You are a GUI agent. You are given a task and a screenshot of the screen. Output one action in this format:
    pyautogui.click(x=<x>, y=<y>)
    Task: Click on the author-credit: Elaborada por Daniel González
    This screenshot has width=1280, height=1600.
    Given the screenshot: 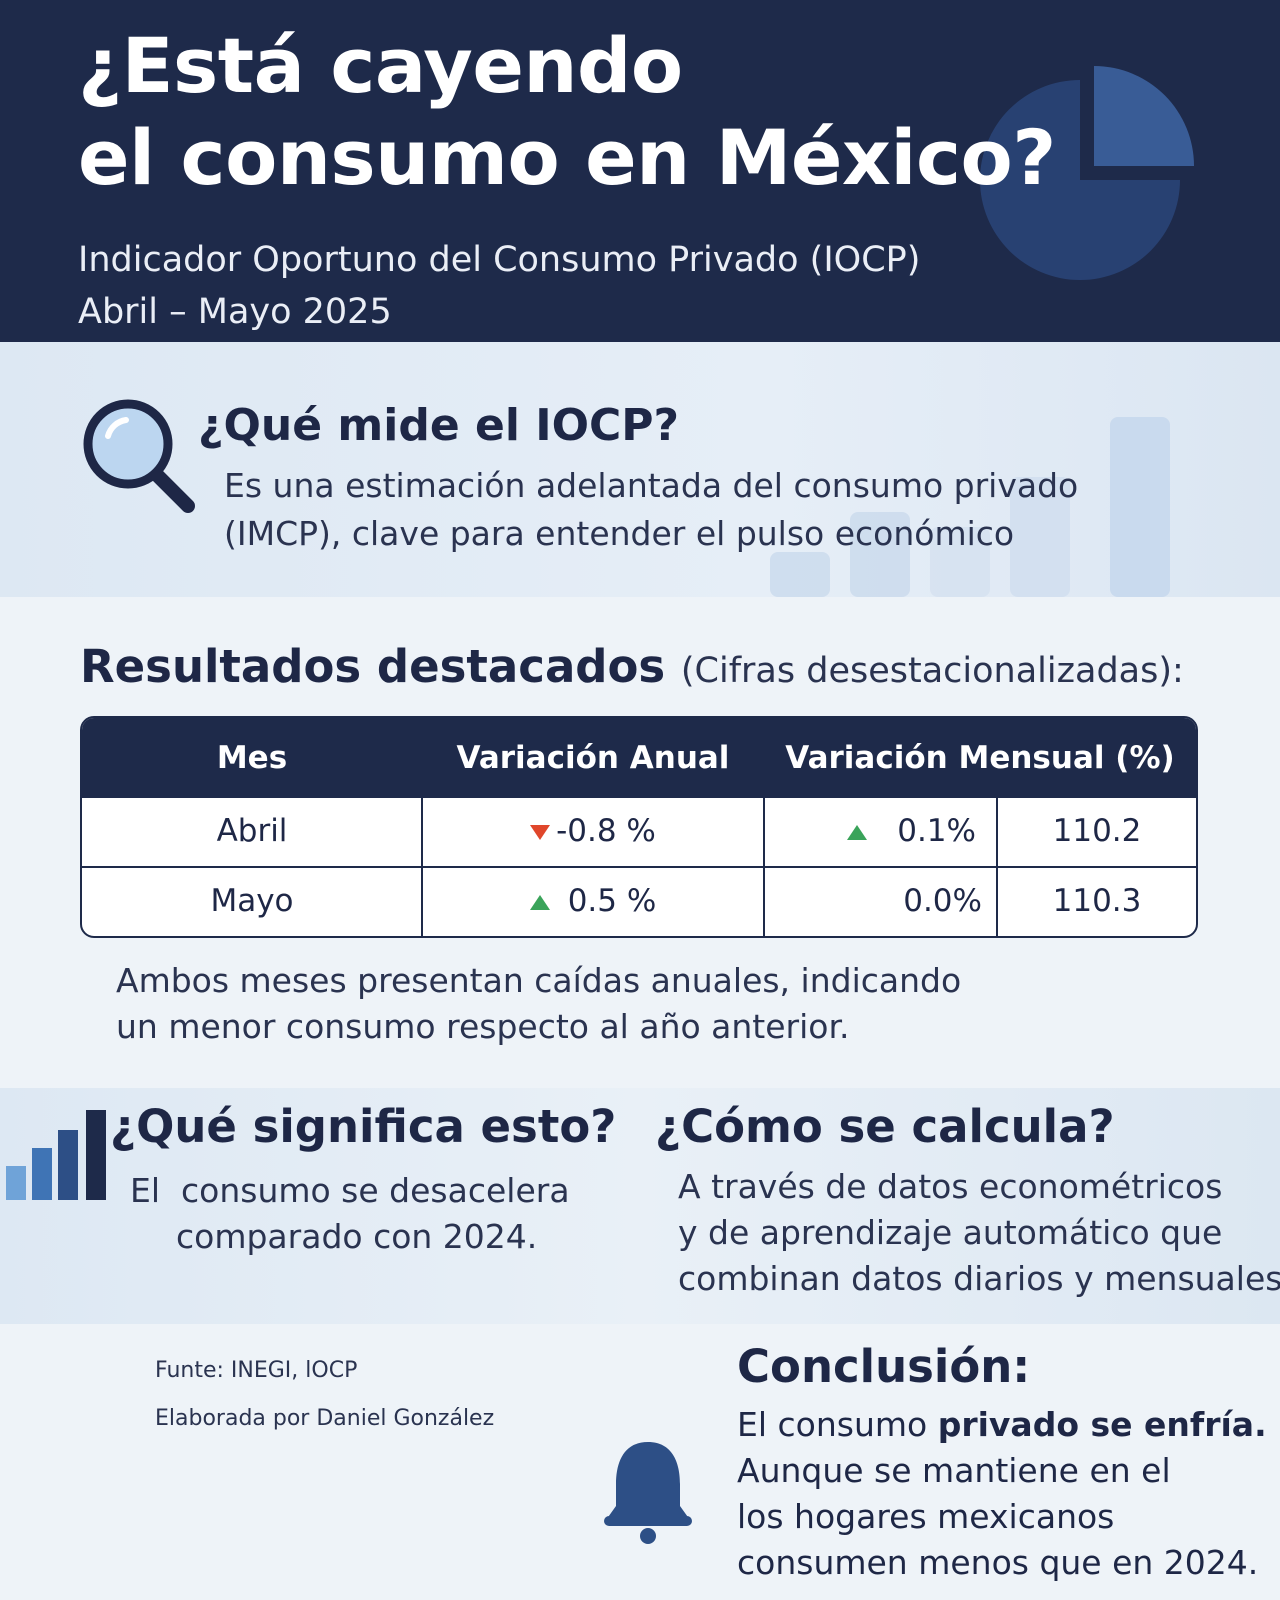 What is the action you would take?
    pyautogui.click(x=325, y=1418)
    